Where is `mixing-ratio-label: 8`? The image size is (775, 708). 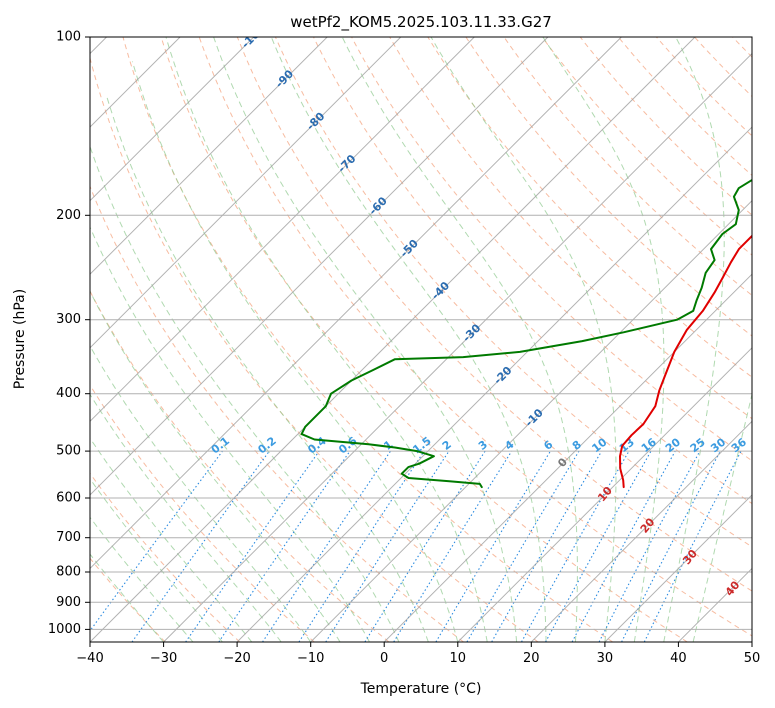 mixing-ratio-label: 8 is located at coordinates (577, 445).